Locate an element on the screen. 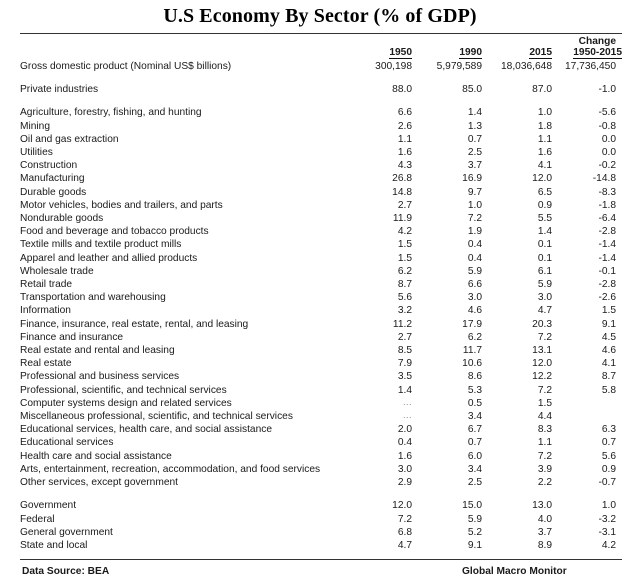 The image size is (640, 582). cell-change: -6.4 is located at coordinates (607, 219).